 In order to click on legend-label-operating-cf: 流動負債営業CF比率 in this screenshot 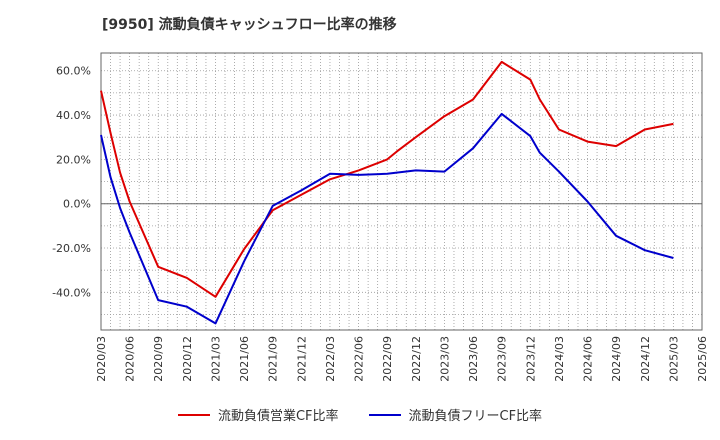, I will do `click(278, 416)`.